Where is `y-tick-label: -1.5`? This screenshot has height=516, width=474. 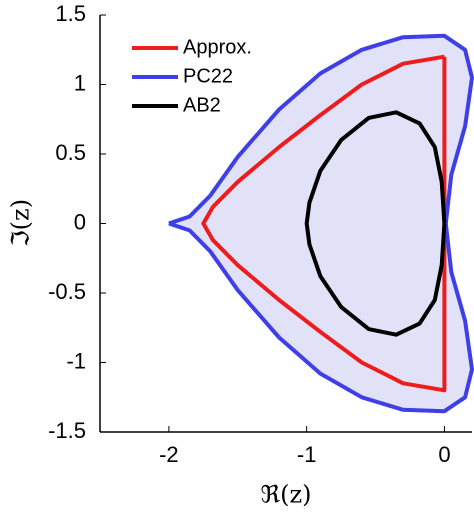
y-tick-label: -1.5 is located at coordinates (67, 430).